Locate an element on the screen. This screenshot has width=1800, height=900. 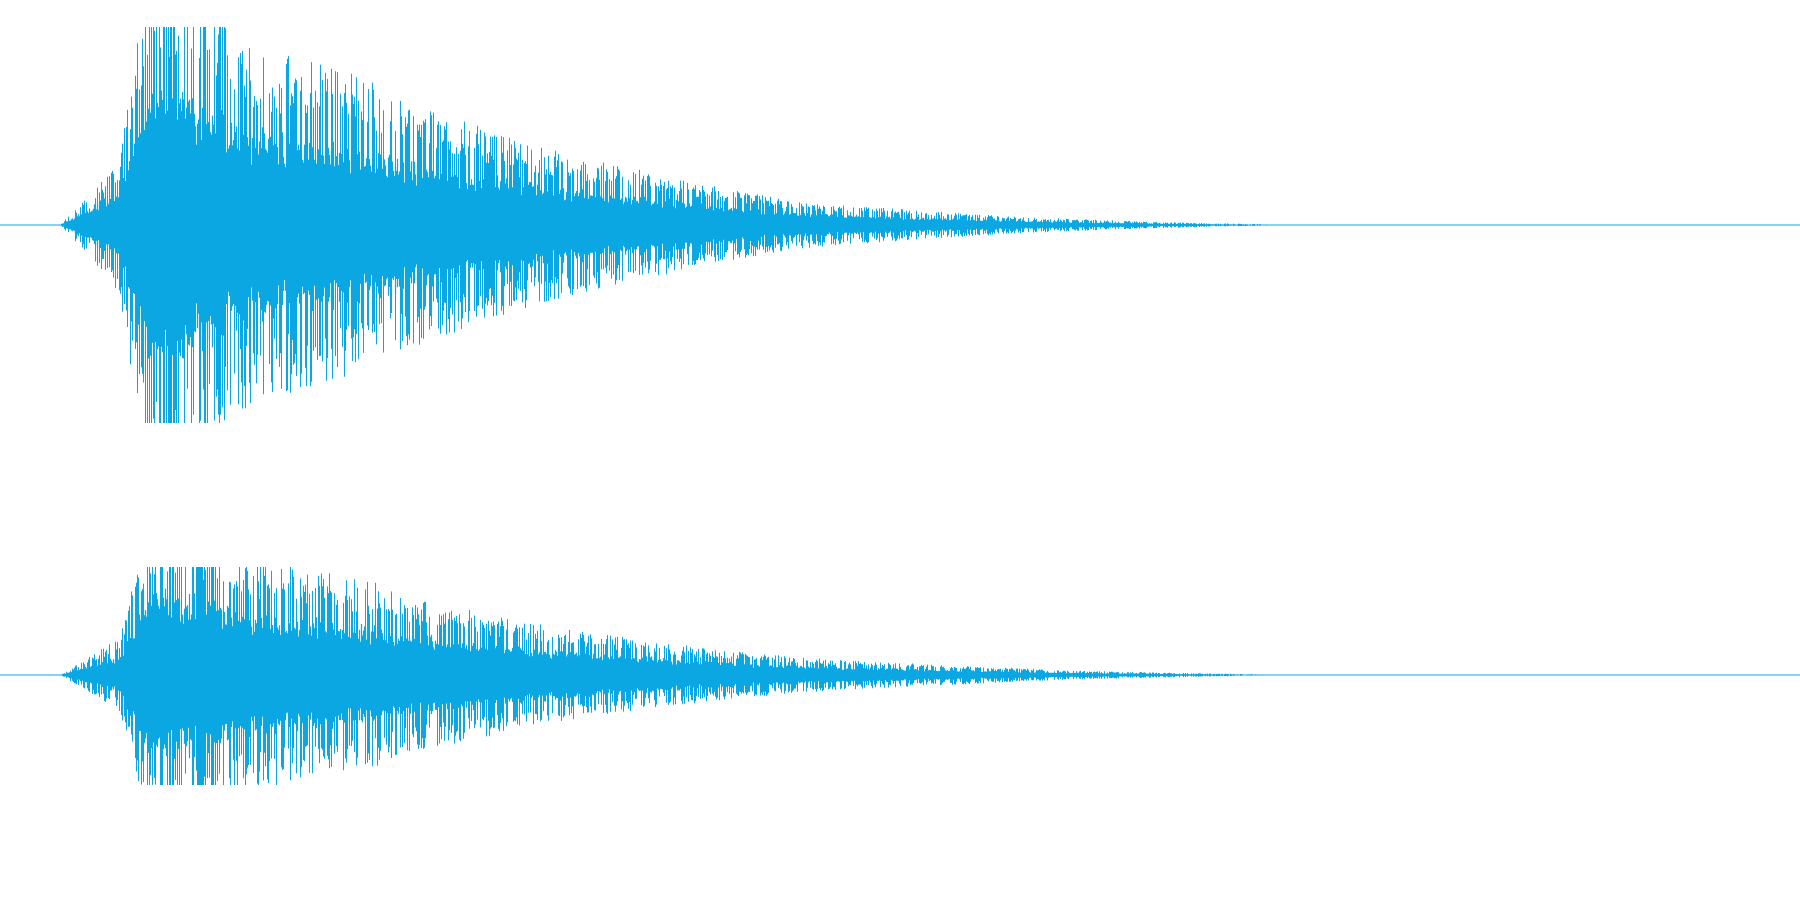
channel-2-body is located at coordinates (667, 673).